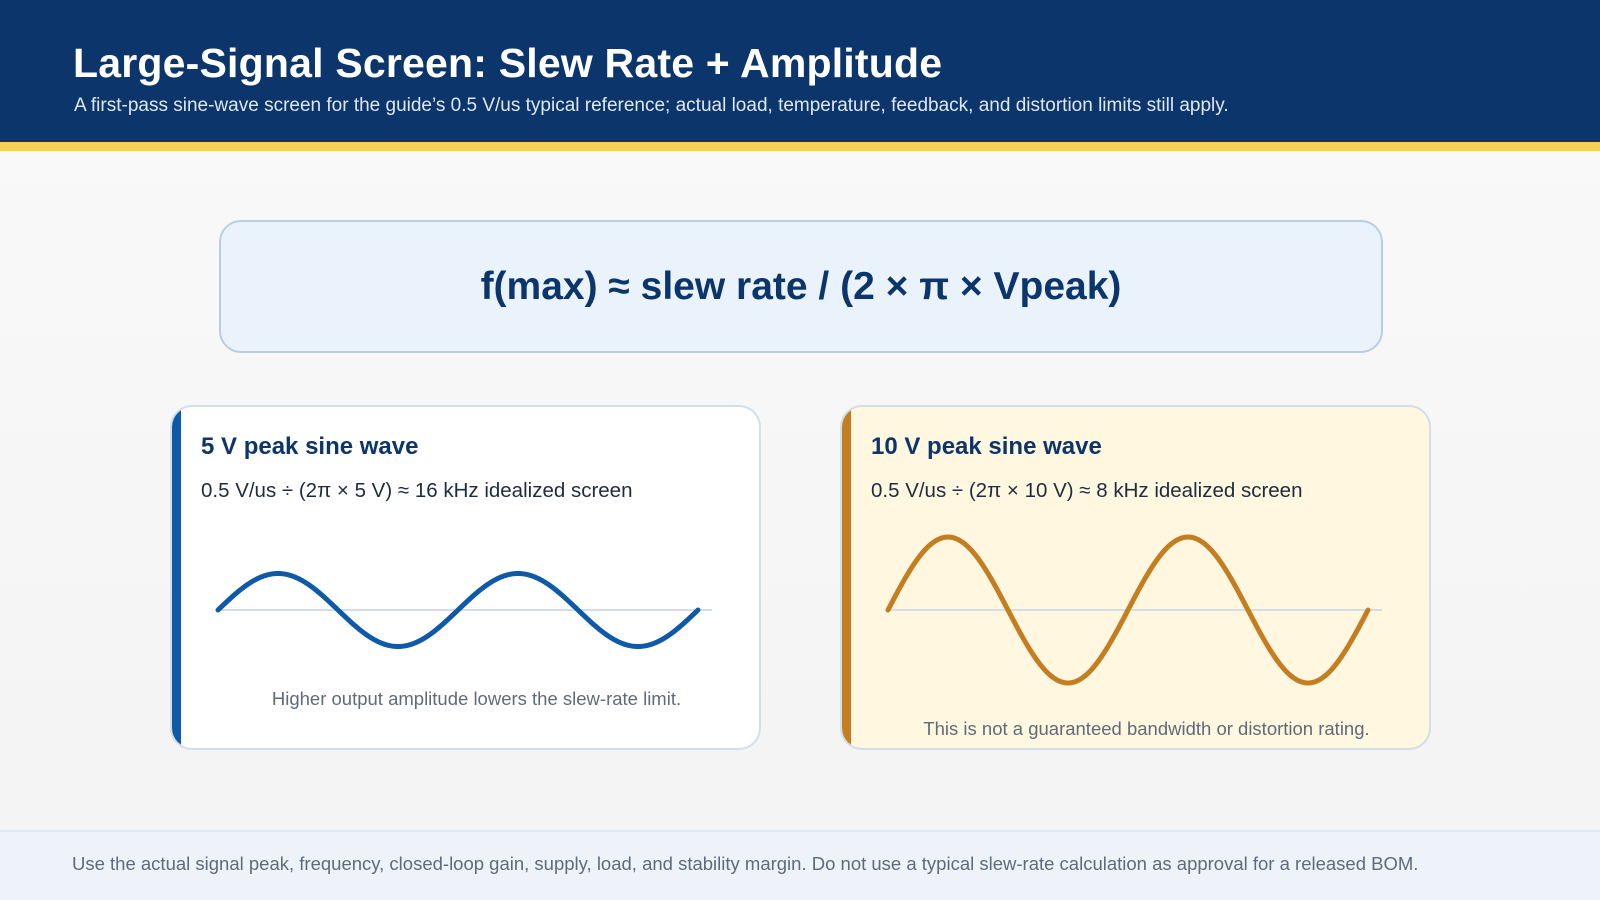 This screenshot has width=1600, height=900. I want to click on header-accent-stripe, so click(800, 146).